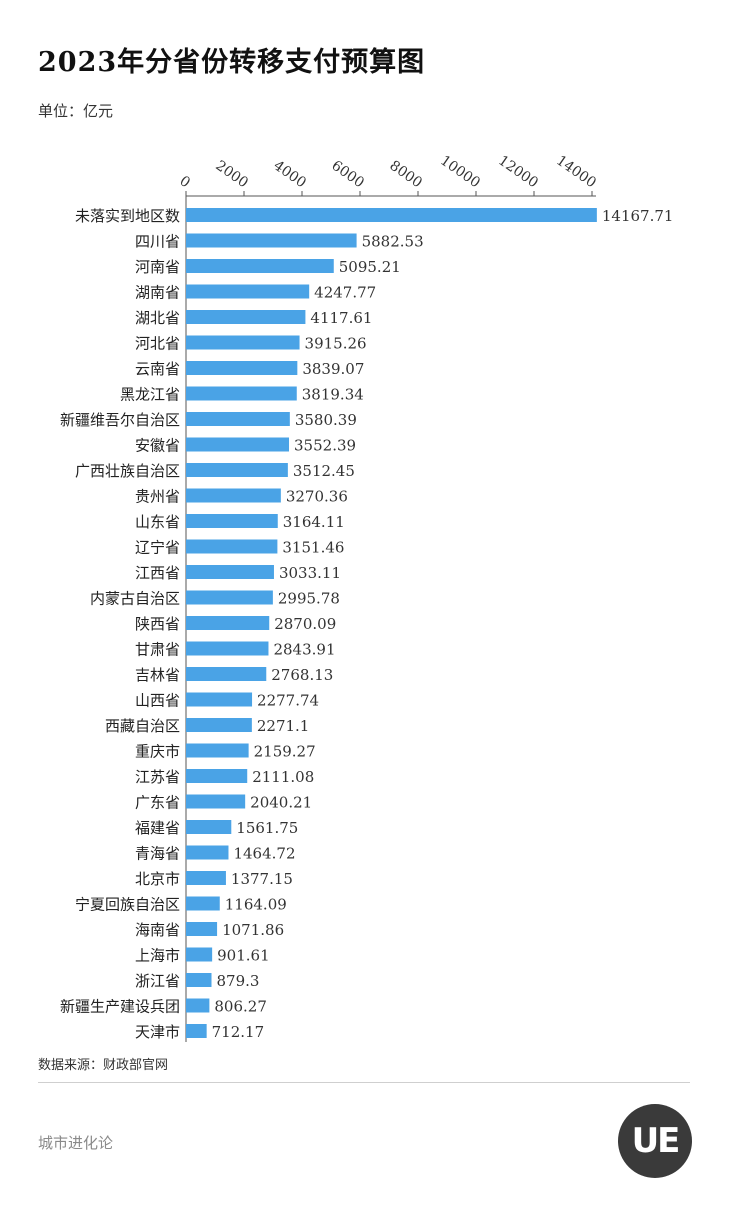 This screenshot has height=1215, width=729. I want to click on value-label: 3580.39, so click(326, 420).